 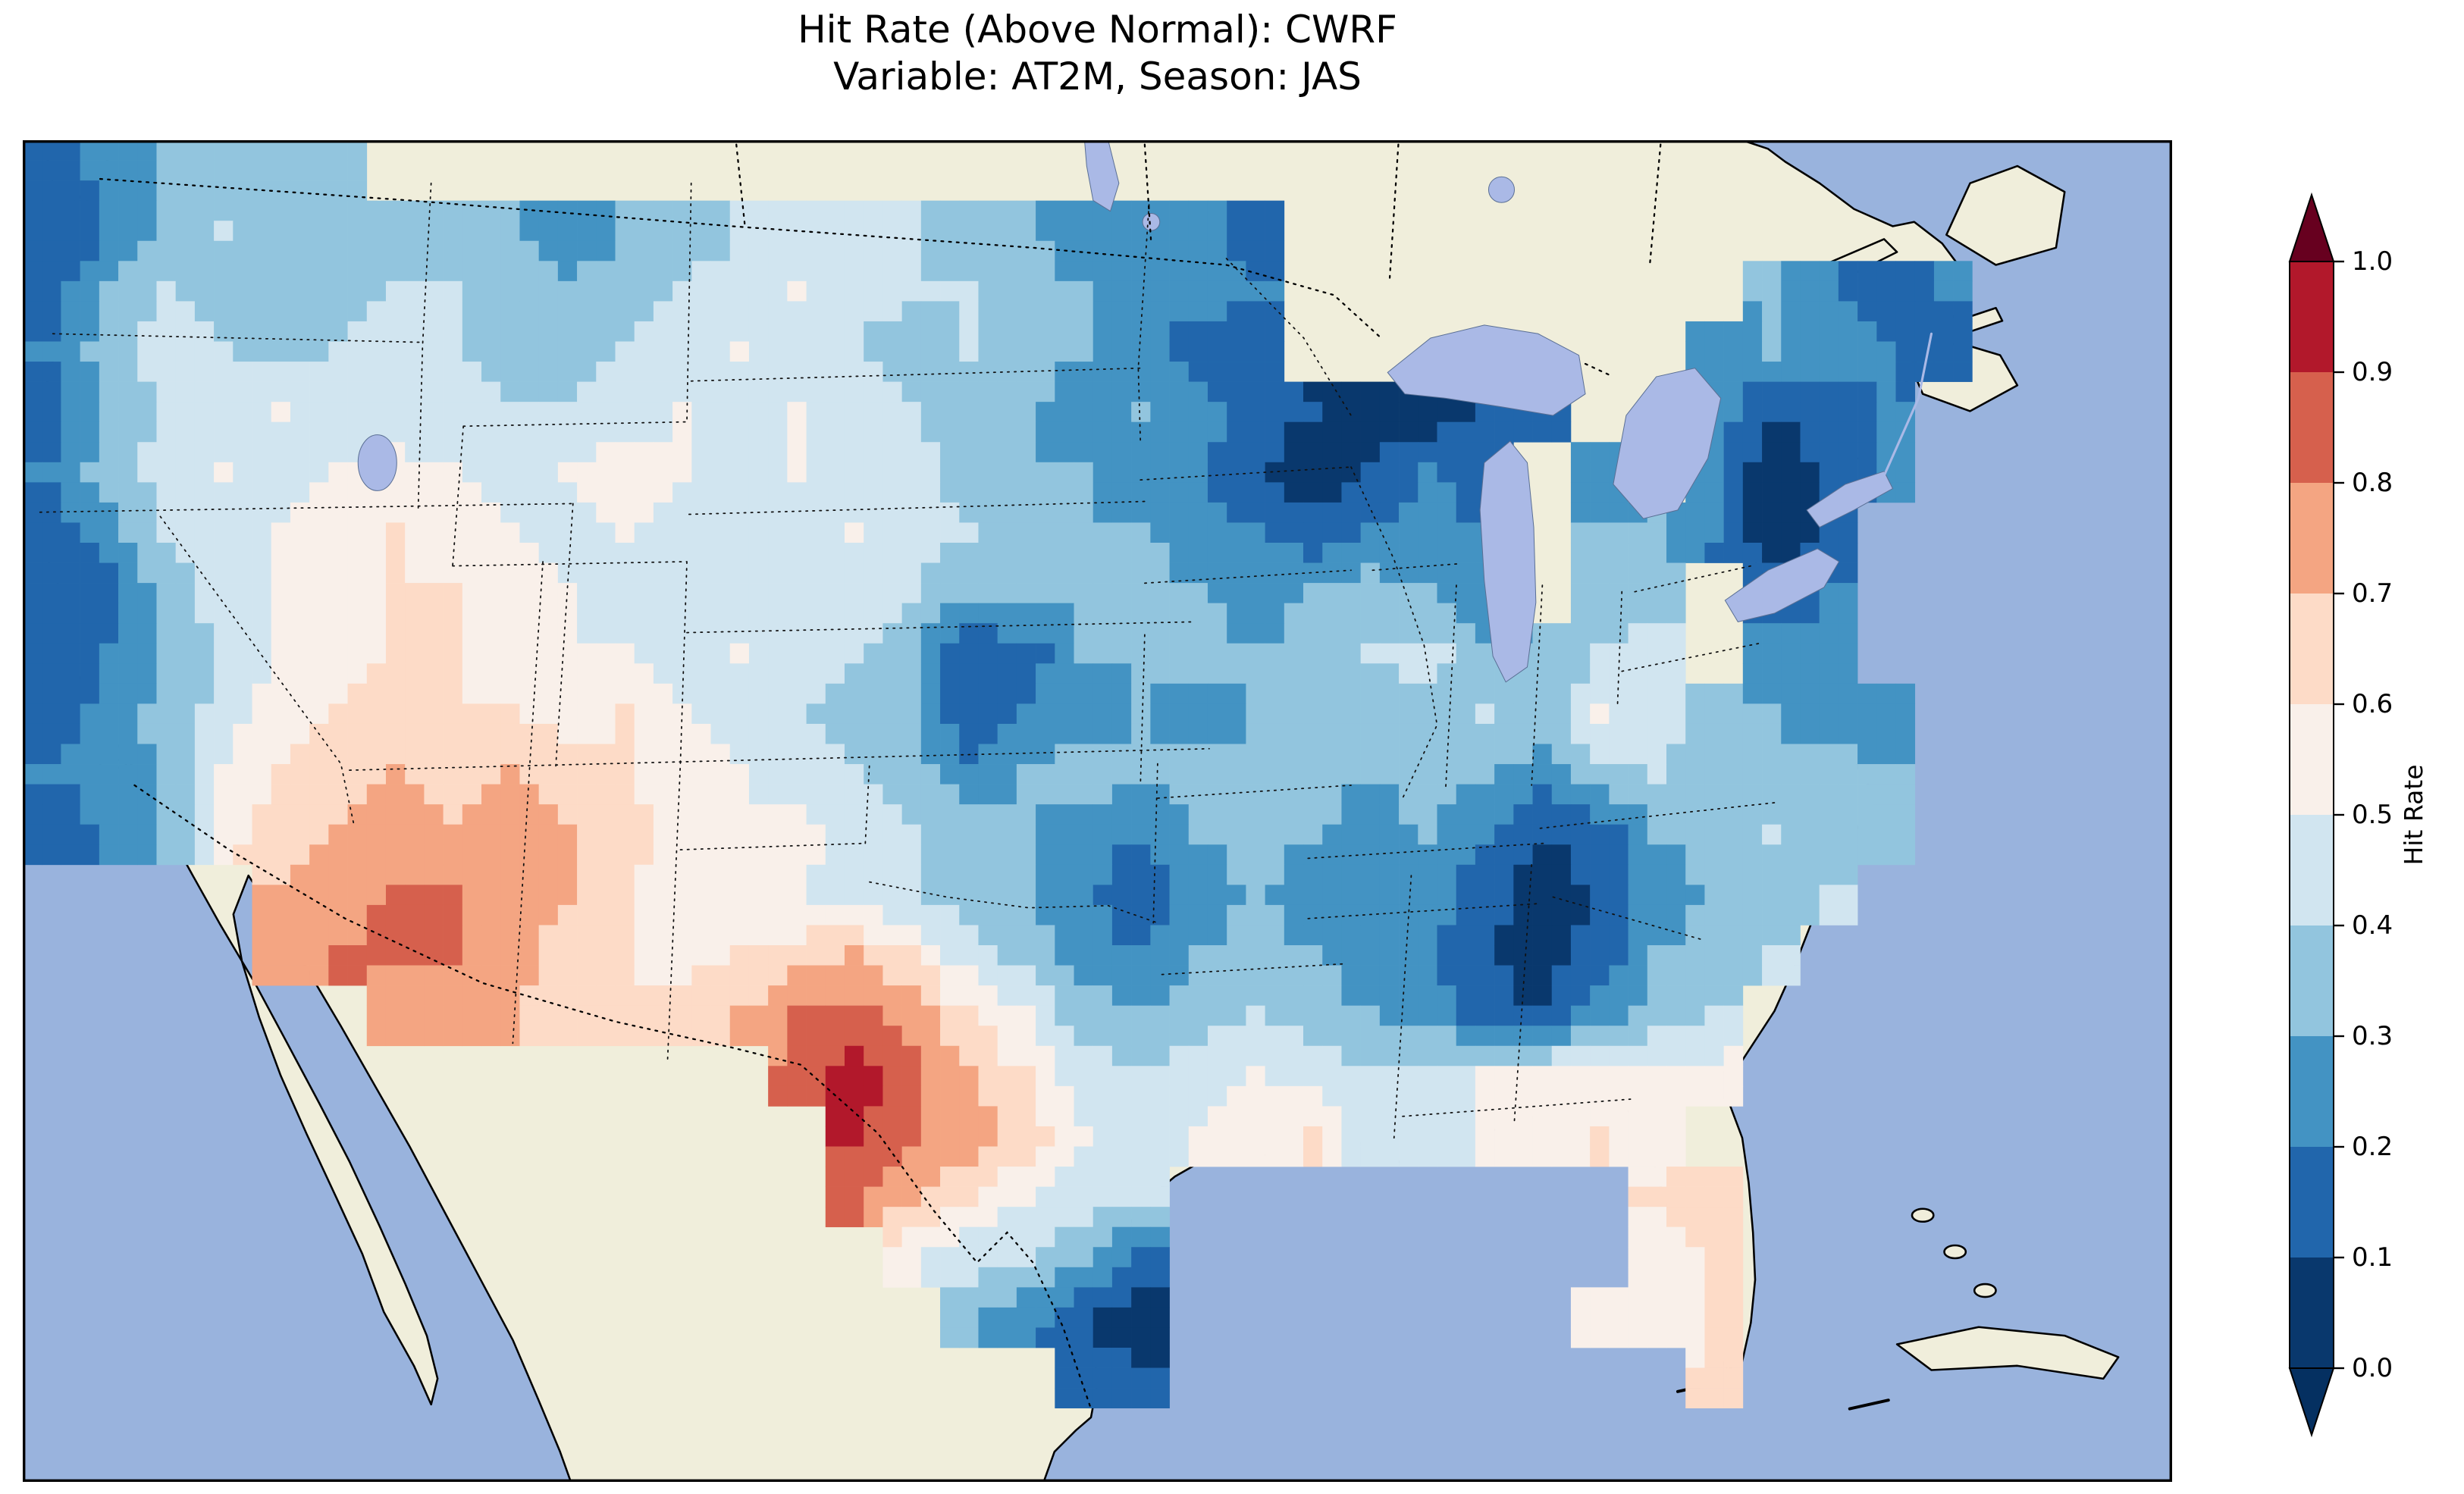 What do you see at coordinates (2372, 261) in the screenshot?
I see `colorbar-tick-label: 1.0` at bounding box center [2372, 261].